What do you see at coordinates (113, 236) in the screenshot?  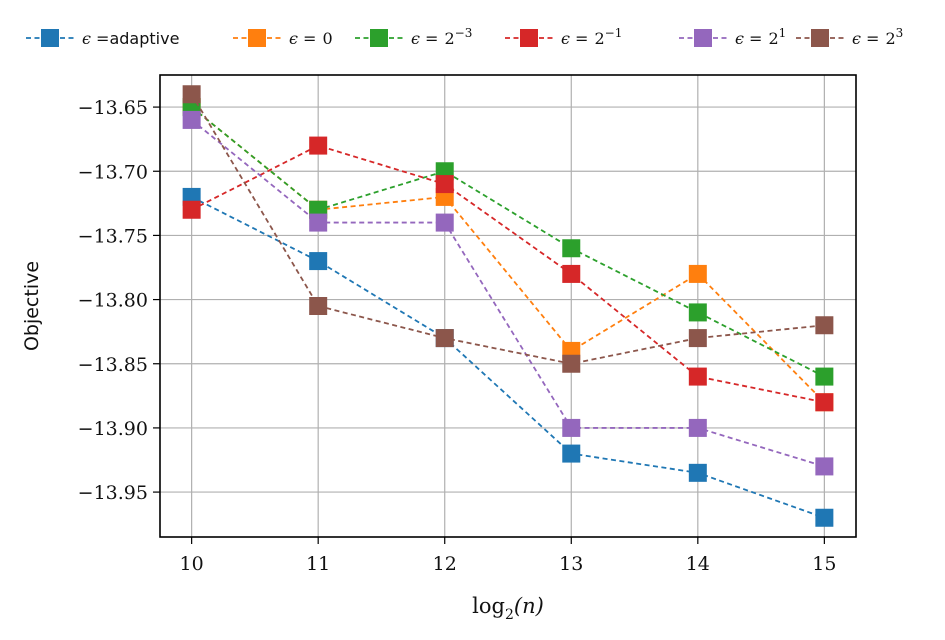 I see `y-tick-label: −13.75` at bounding box center [113, 236].